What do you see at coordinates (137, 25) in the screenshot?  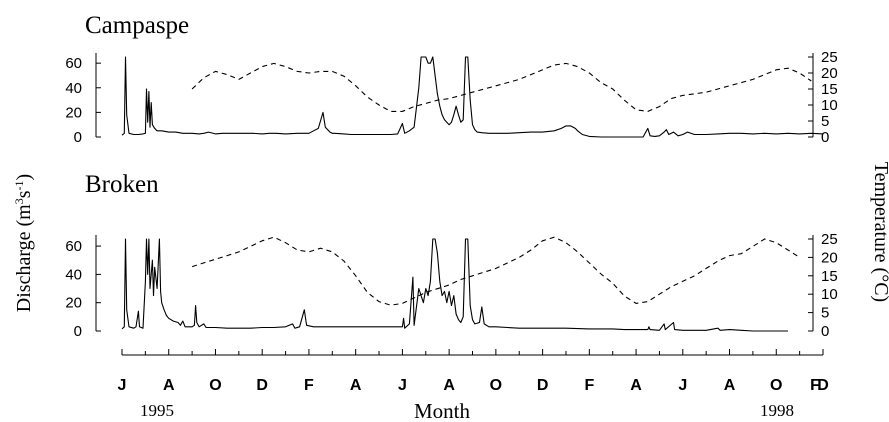 I see `panel-title-campaspe: Campaspe` at bounding box center [137, 25].